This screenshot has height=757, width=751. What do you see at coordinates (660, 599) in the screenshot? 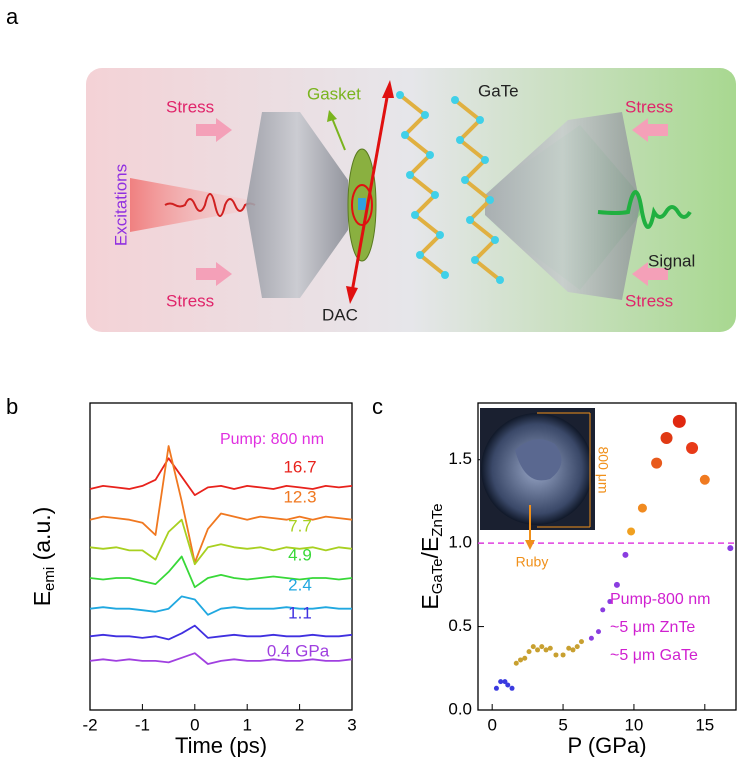
I see `annotation: Pump-800 nm` at bounding box center [660, 599].